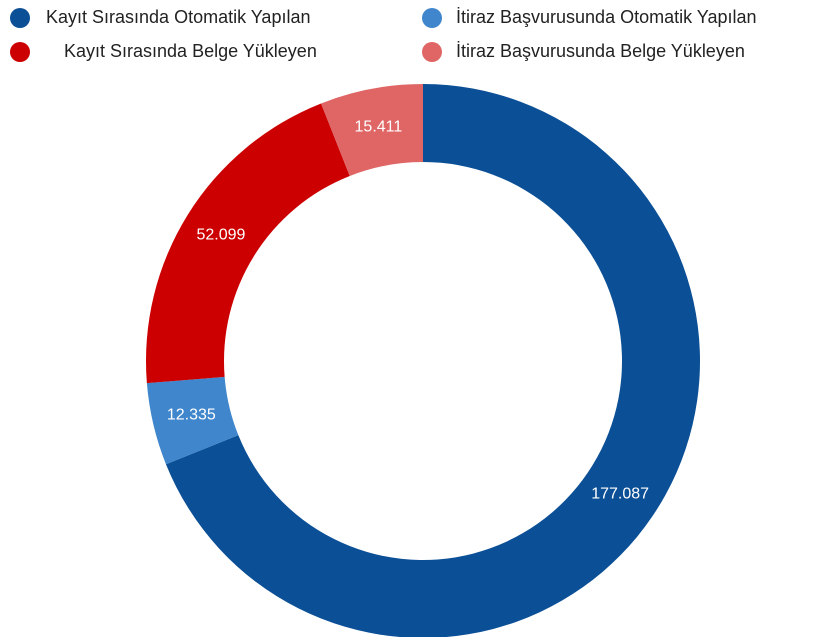 The width and height of the screenshot is (838, 637). Describe the element at coordinates (620, 494) in the screenshot. I see `value-label: 177.087` at that location.